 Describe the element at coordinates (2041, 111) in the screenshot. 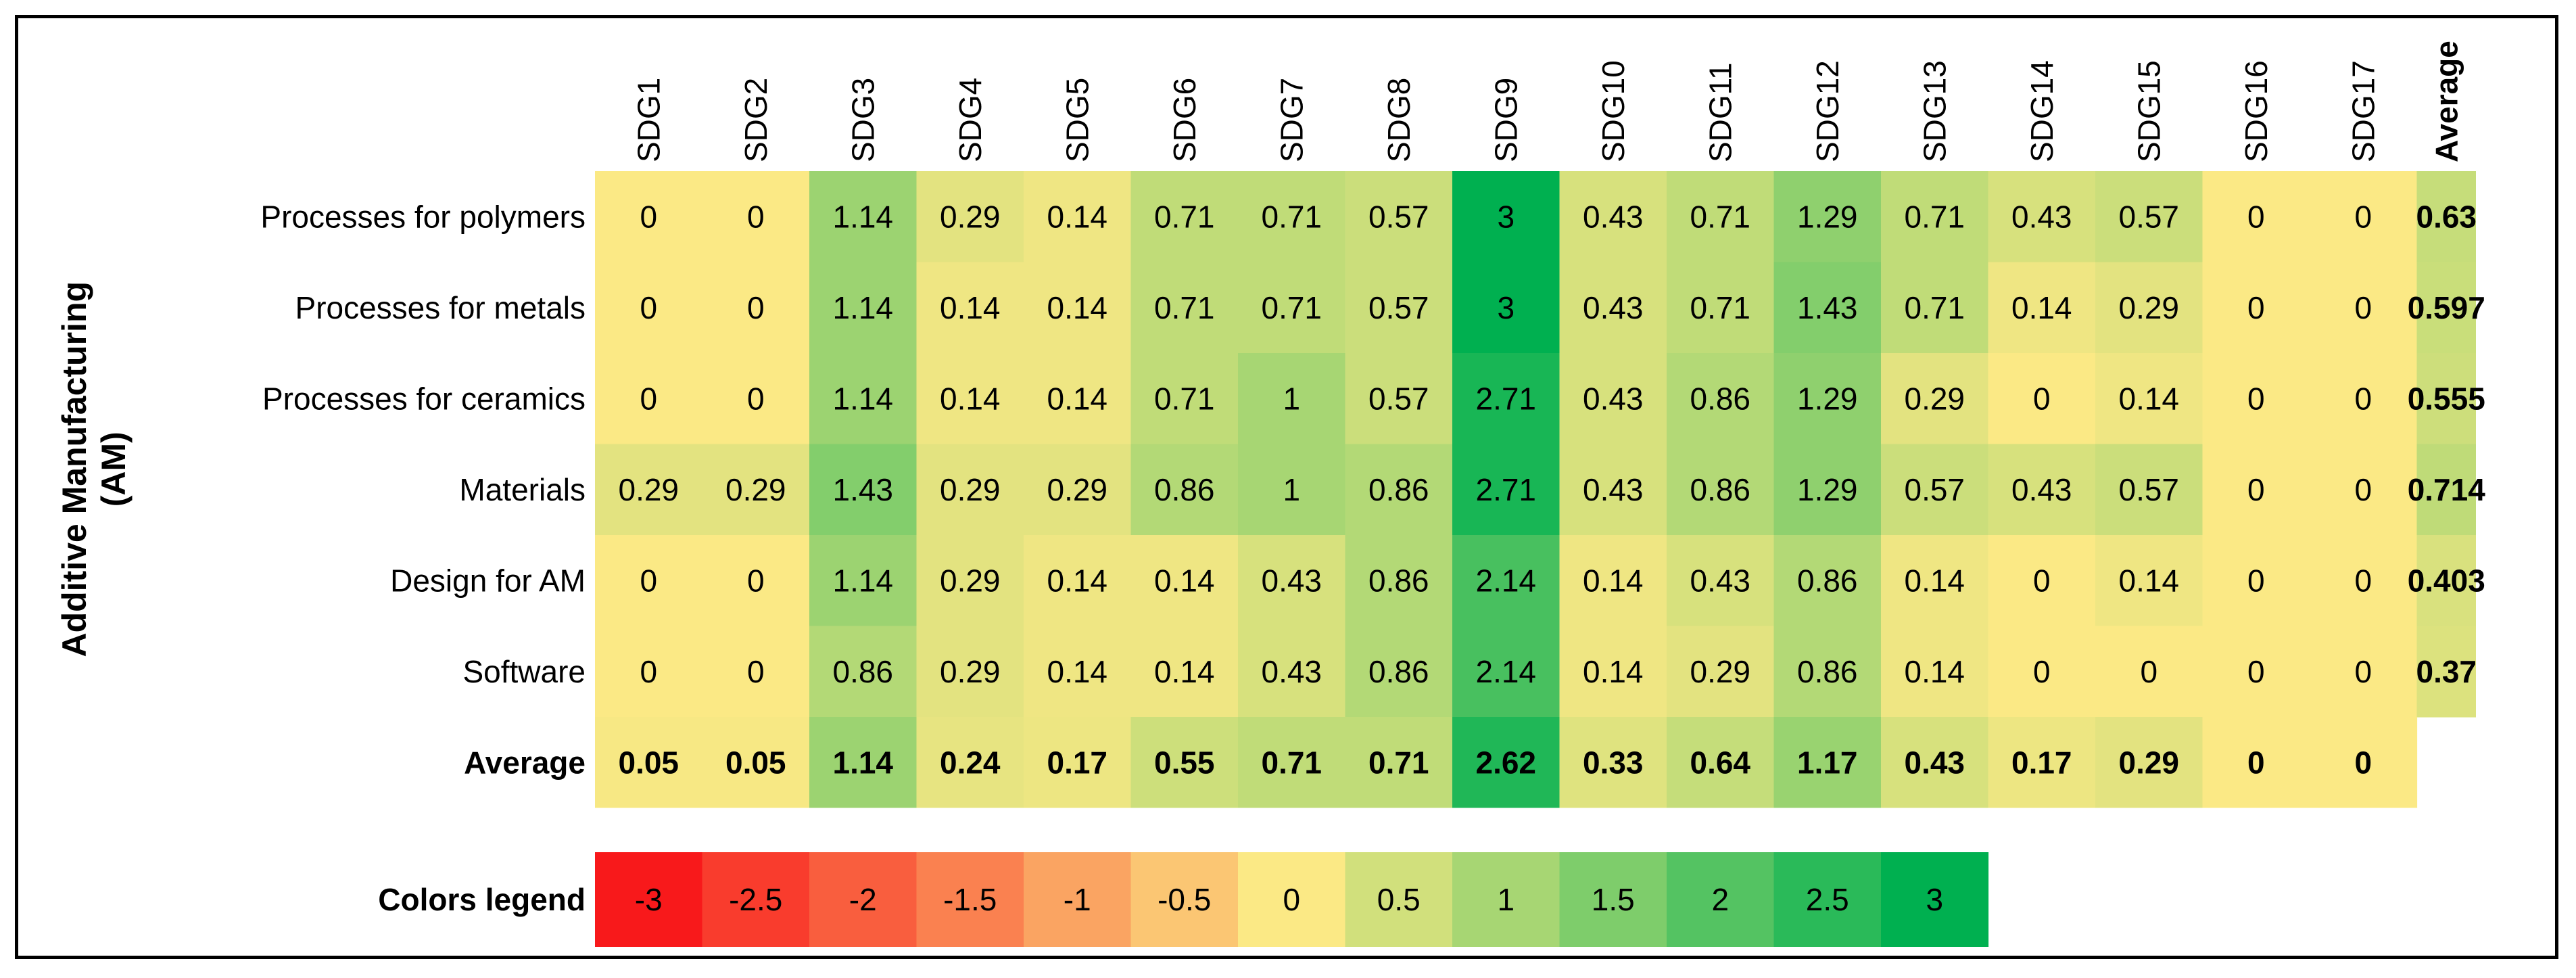

I see `column-header-sdg14: SDG14` at that location.